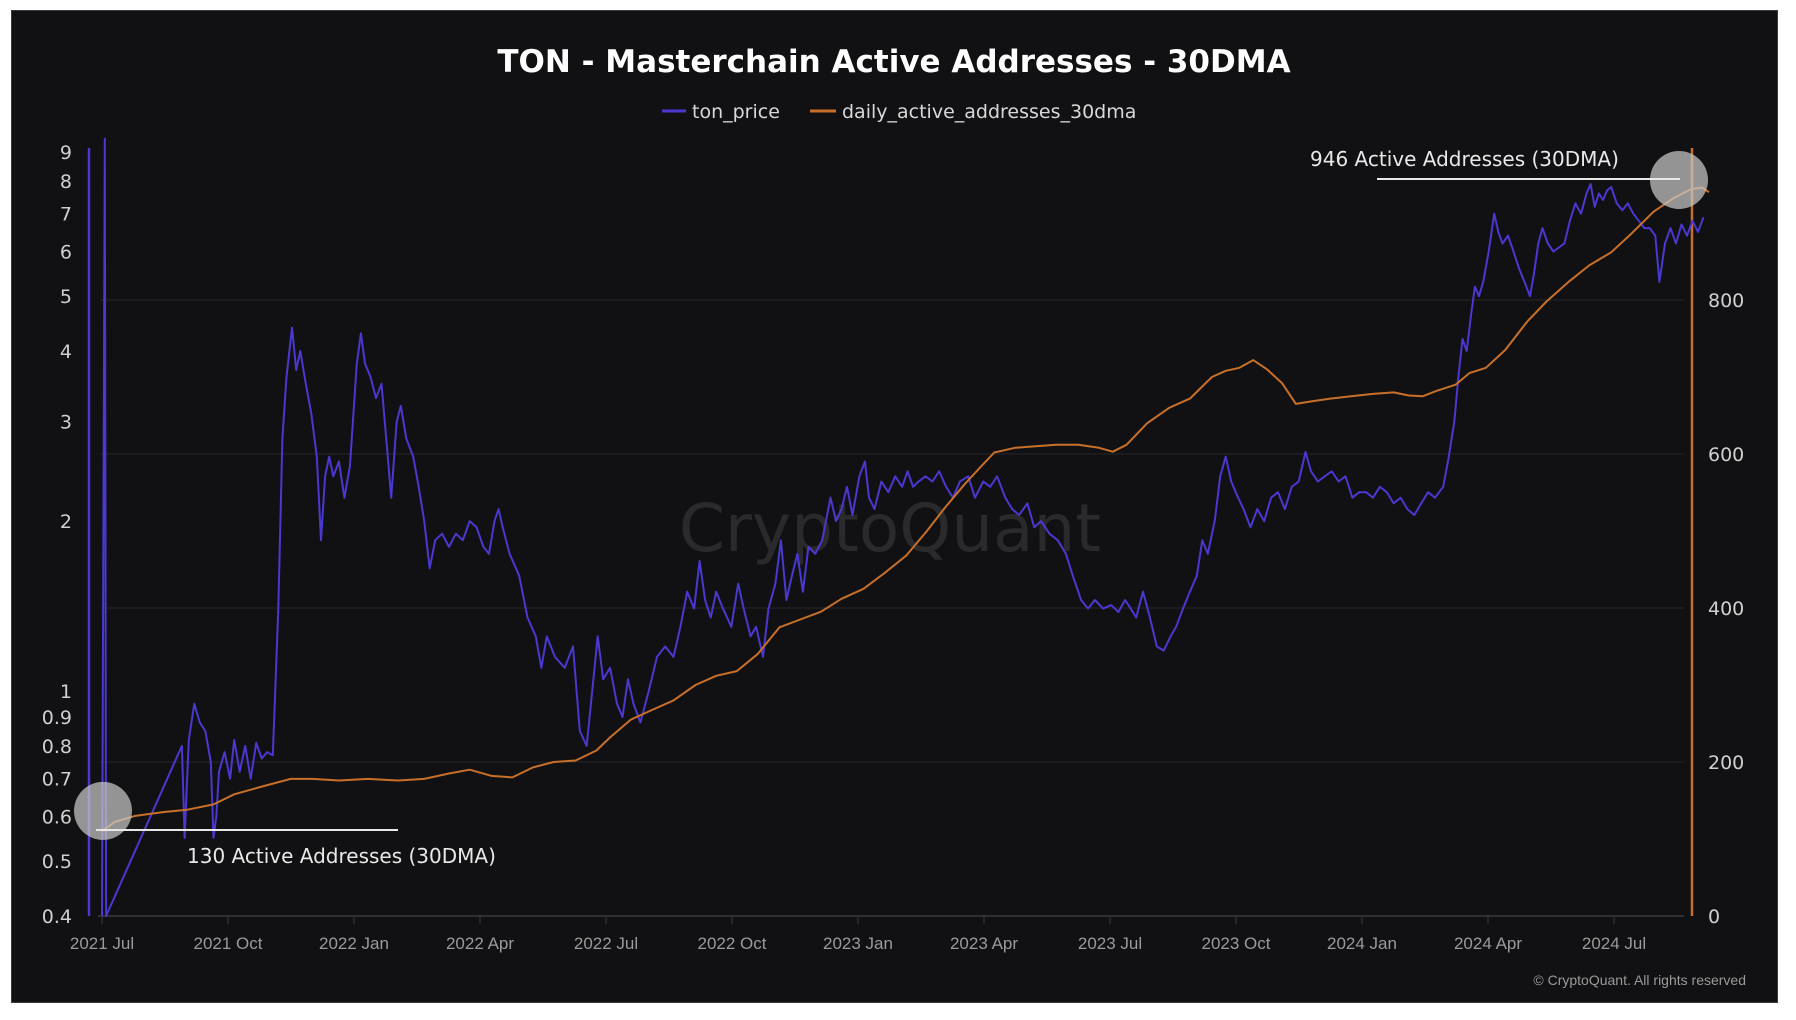 This screenshot has width=1796, height=1020. What do you see at coordinates (989, 112) in the screenshot?
I see `legend-label-daily-active-addresses: daily_active_addresses_30dma` at bounding box center [989, 112].